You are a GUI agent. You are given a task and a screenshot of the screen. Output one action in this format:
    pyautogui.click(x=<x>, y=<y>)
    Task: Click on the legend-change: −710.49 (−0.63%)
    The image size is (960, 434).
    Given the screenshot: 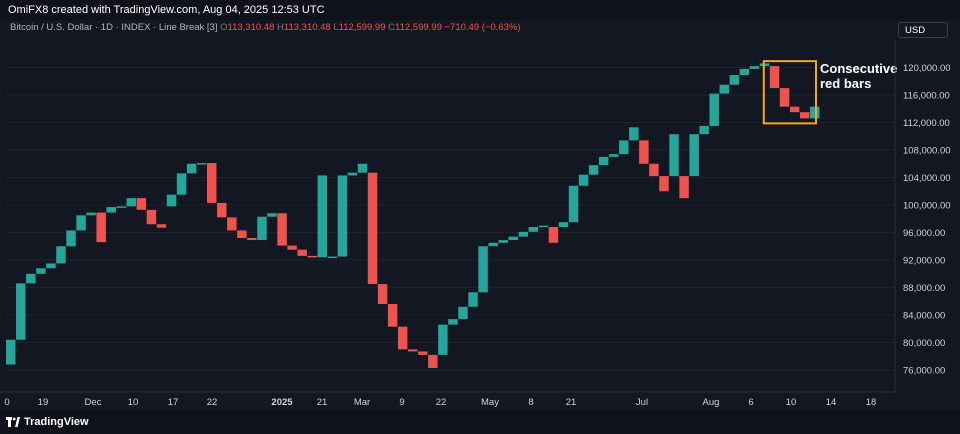 What is the action you would take?
    pyautogui.click(x=482, y=27)
    